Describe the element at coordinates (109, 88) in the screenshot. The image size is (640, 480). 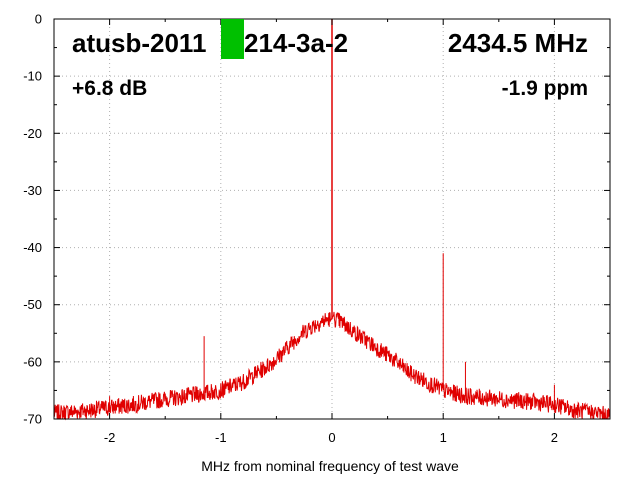
I see `gain-label: +6.8 dB` at that location.